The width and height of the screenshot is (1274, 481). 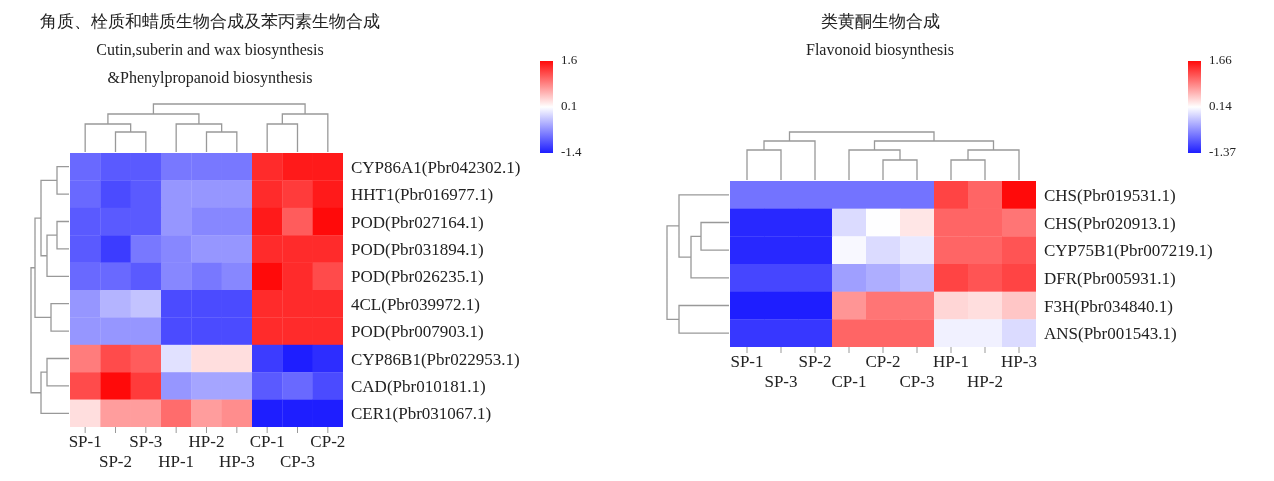 I want to click on color-bar-label: 0.14, so click(x=1221, y=106).